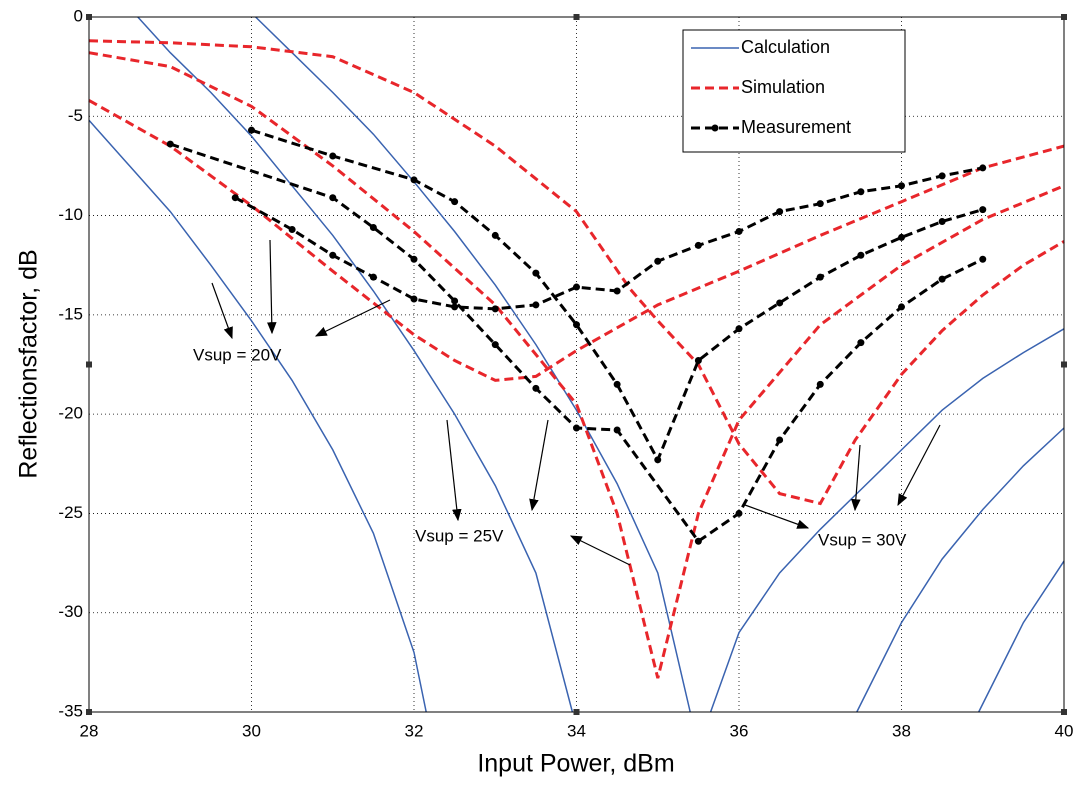 This screenshot has width=1079, height=790. Describe the element at coordinates (70, 214) in the screenshot. I see `y-tick-label: -10` at that location.